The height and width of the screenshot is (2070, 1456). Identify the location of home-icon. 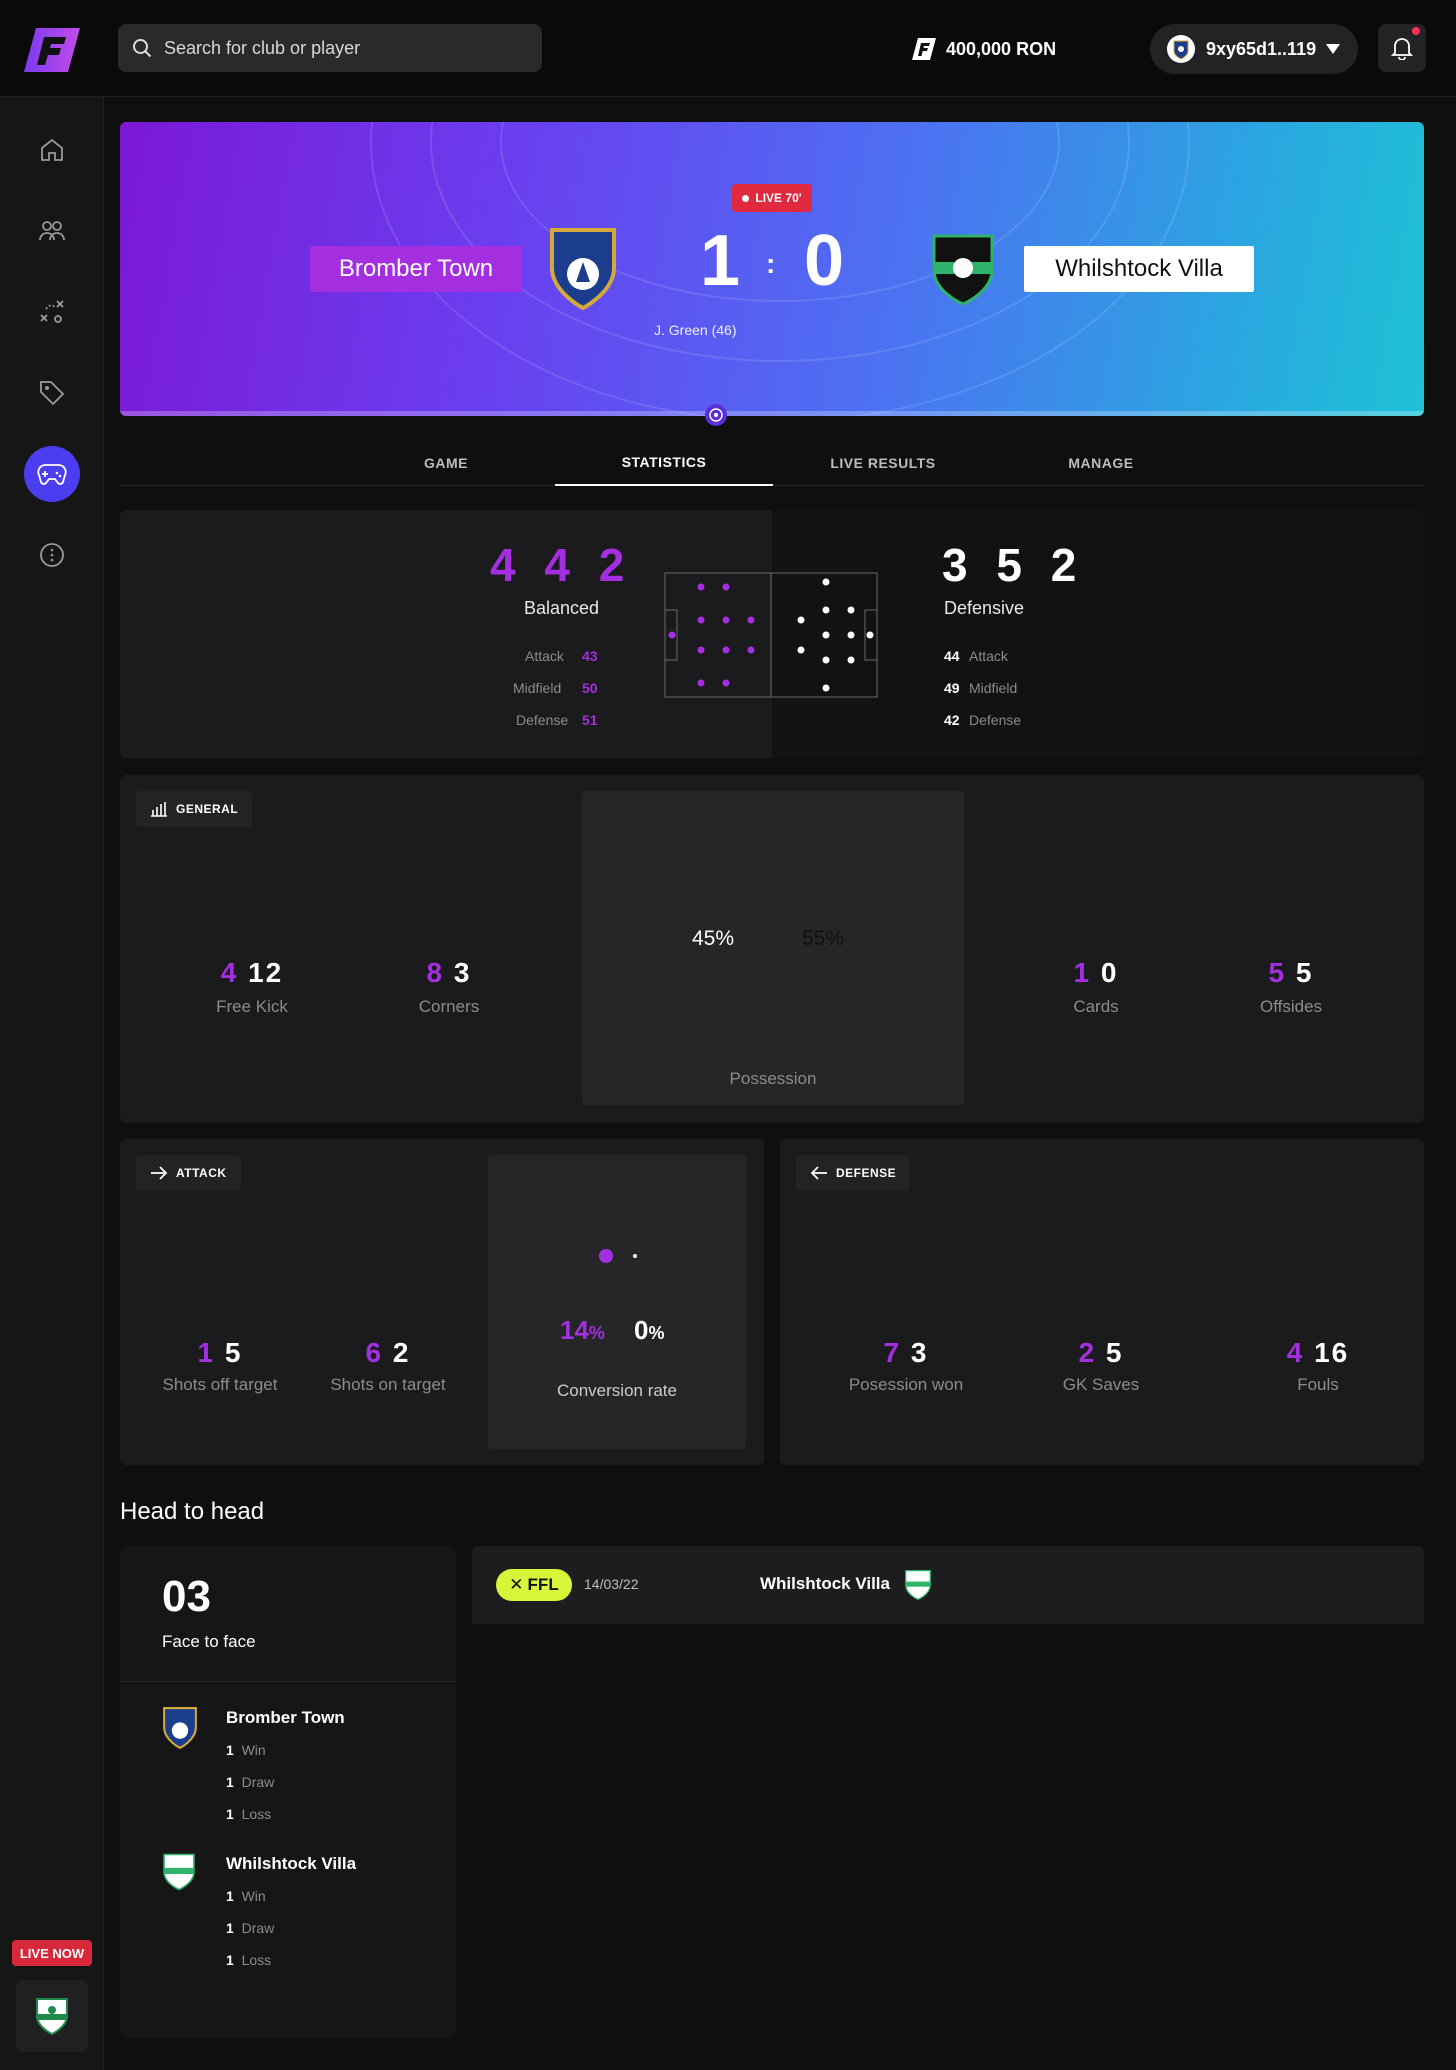
(52, 149).